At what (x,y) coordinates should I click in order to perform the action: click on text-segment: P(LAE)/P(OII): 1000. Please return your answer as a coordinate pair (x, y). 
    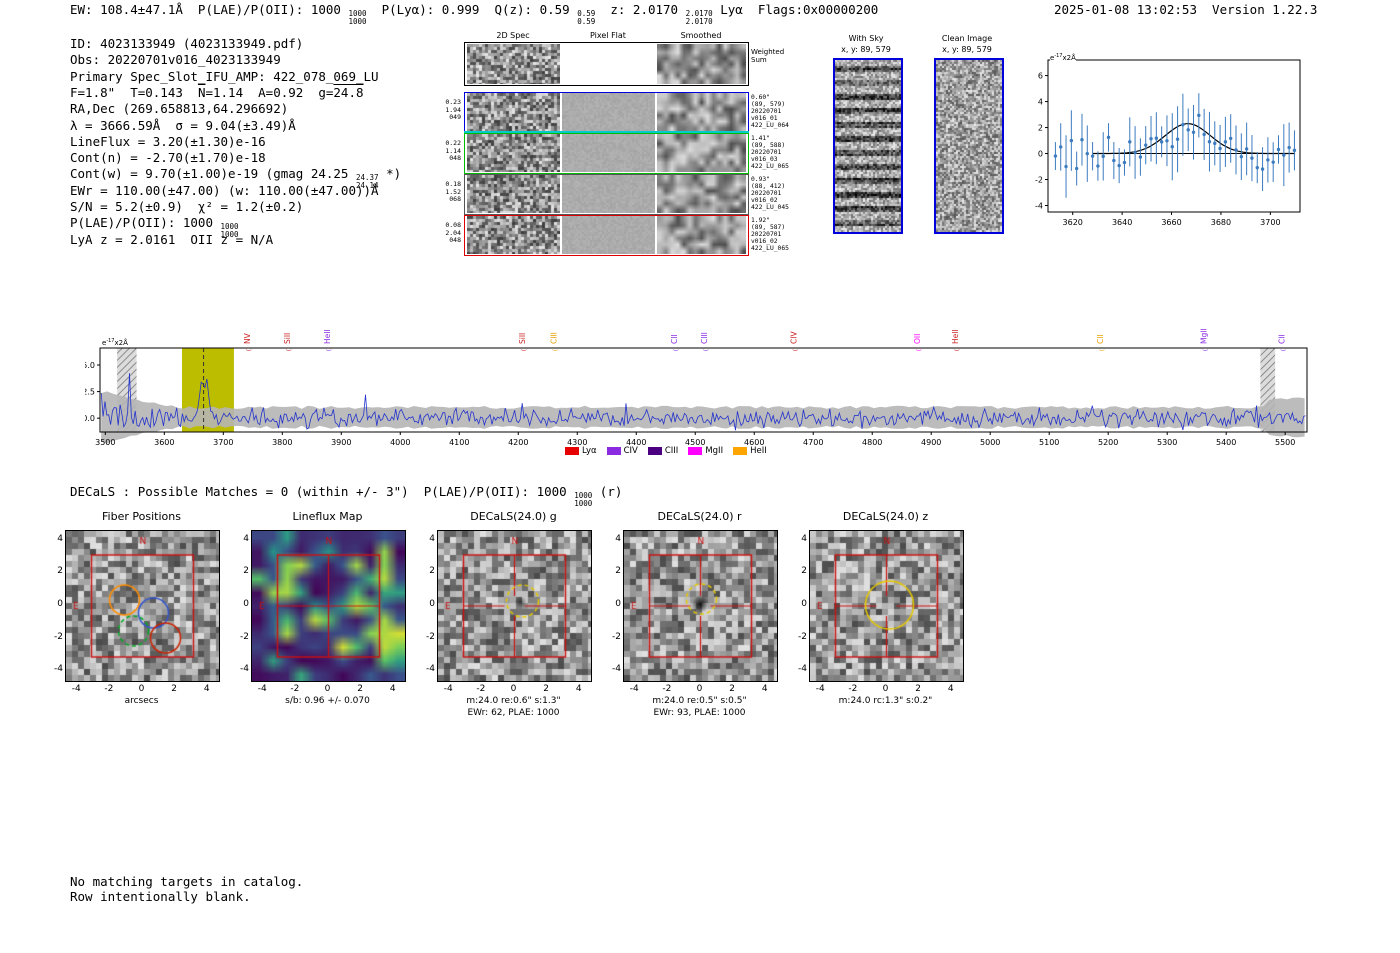
    Looking at the image, I should click on (145, 223).